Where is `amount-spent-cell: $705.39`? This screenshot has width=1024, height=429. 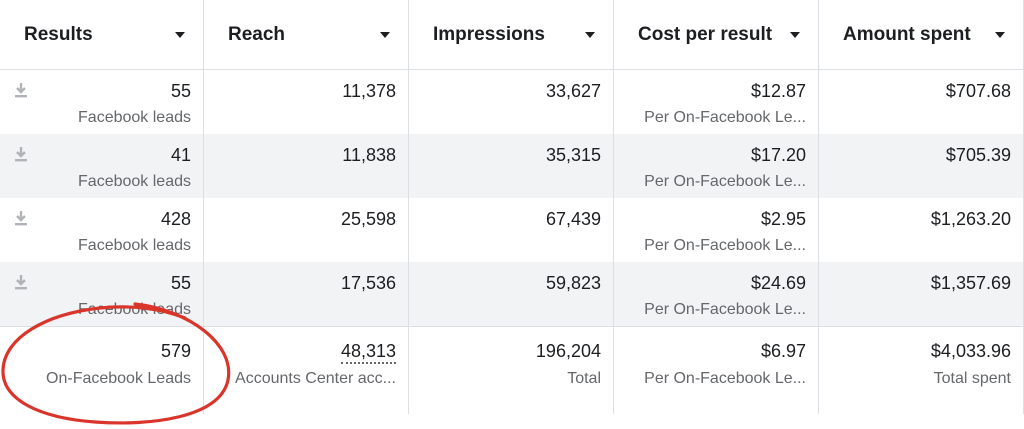 amount-spent-cell: $705.39 is located at coordinates (921, 166).